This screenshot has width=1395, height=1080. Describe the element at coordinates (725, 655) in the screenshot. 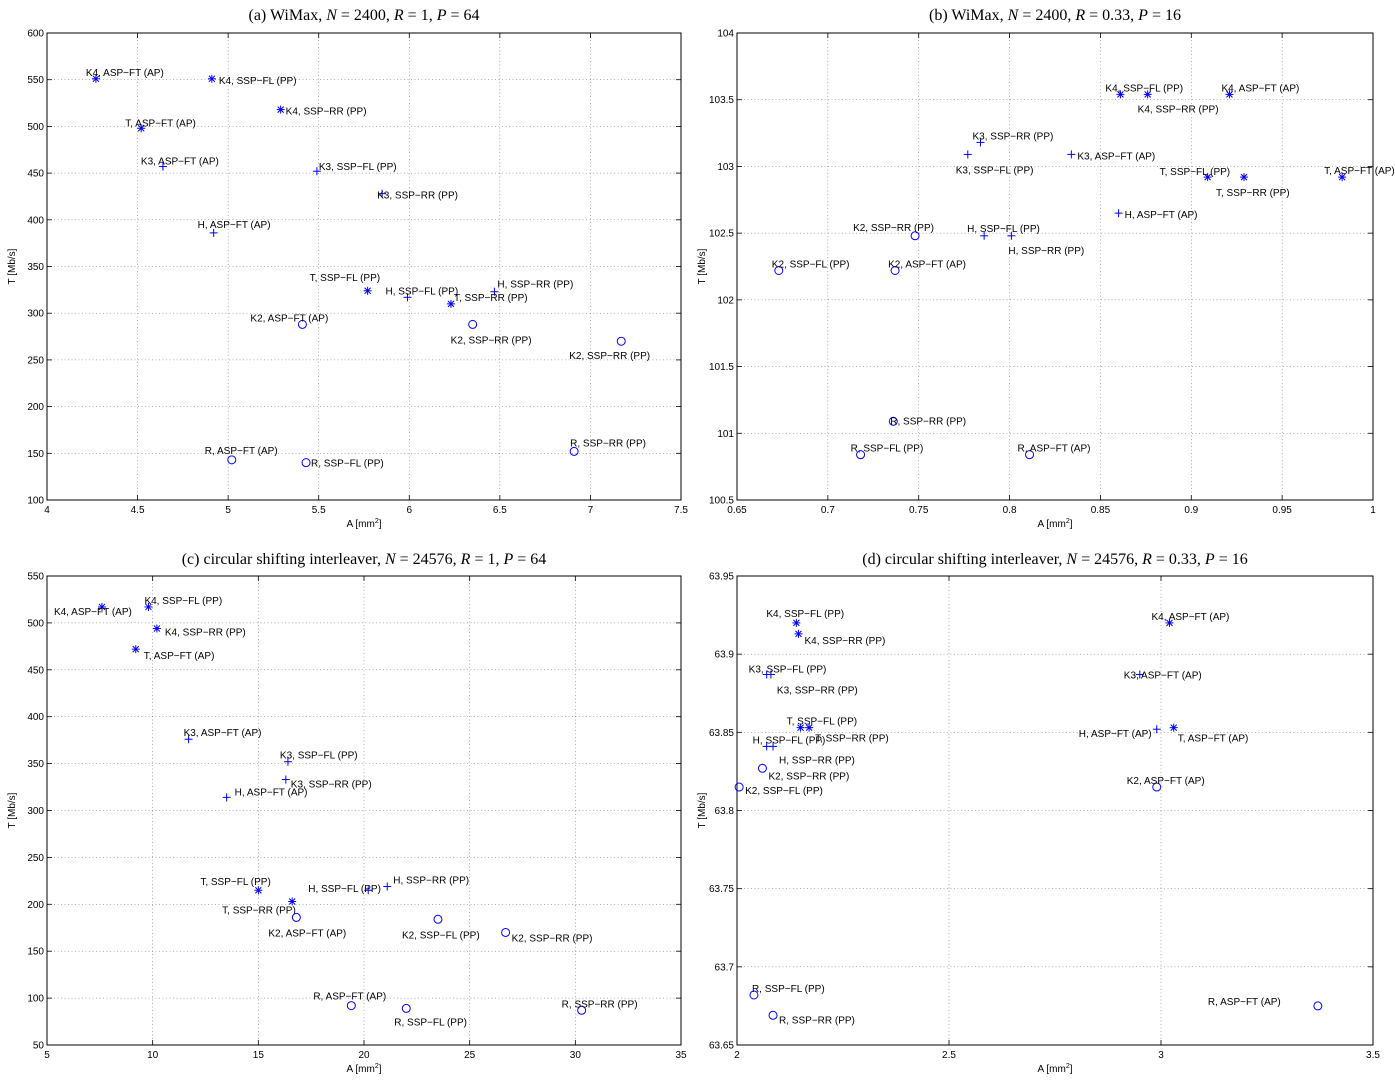

I see `y-tick-label: 63.9` at that location.